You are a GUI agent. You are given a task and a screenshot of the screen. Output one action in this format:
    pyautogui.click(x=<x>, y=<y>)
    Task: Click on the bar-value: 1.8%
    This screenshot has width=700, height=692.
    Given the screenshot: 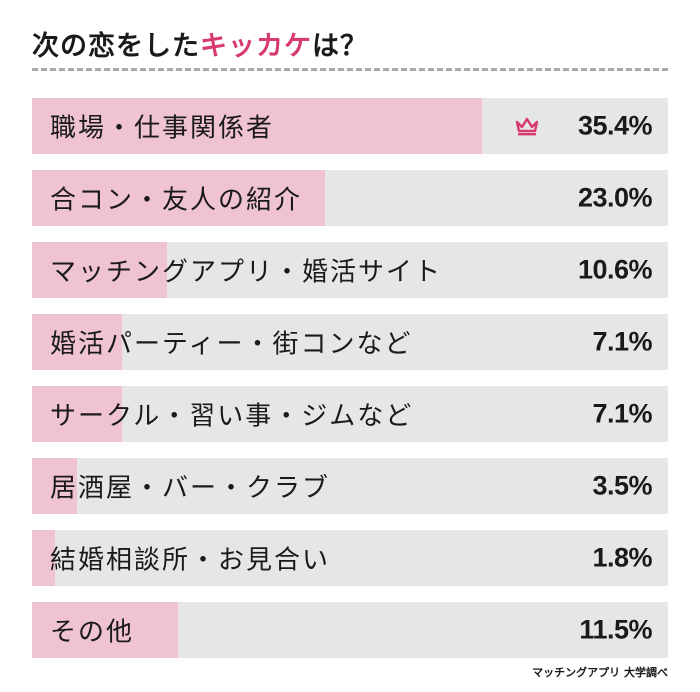 What is the action you would take?
    pyautogui.click(x=622, y=557)
    